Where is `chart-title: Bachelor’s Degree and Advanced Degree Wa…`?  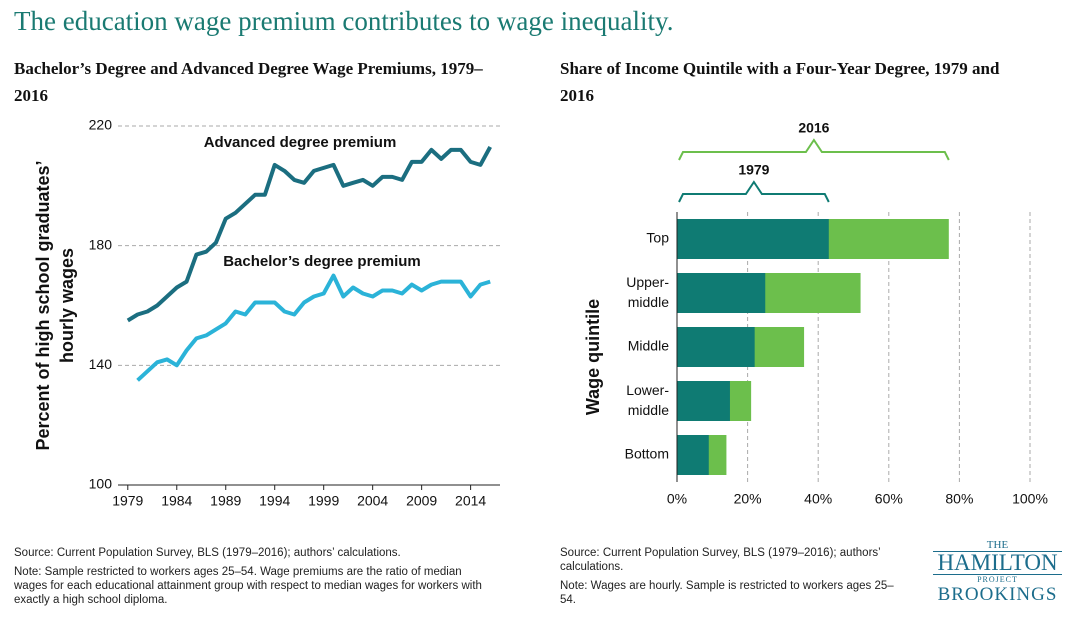
chart-title: Bachelor’s Degree and Advanced Degree Wa… is located at coordinates (248, 82).